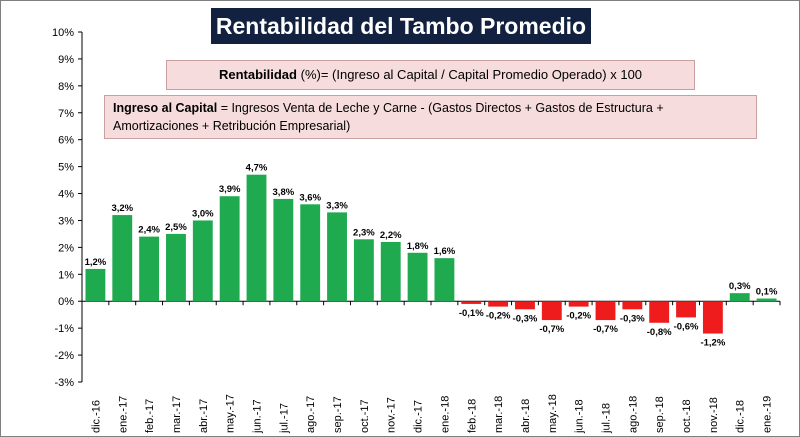 The image size is (800, 437). Describe the element at coordinates (258, 416) in the screenshot. I see `x-tick-label: jun.-17` at that location.